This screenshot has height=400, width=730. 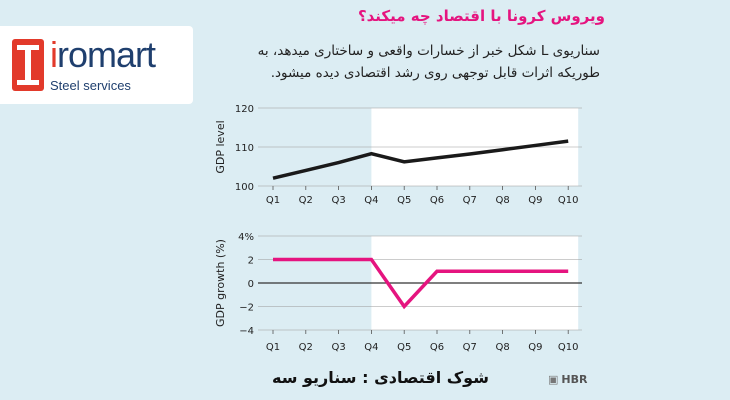 I want to click on y-tick-label: 2, so click(x=251, y=261).